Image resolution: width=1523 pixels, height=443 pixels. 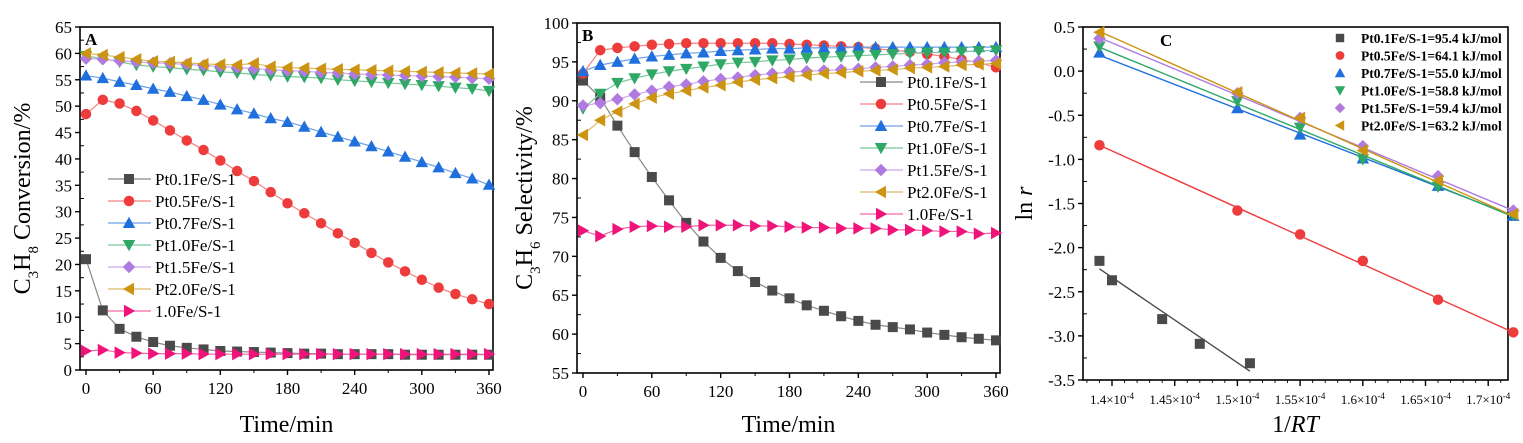 What do you see at coordinates (1296, 425) in the screenshot?
I see `x-axis-title: 1/RT` at bounding box center [1296, 425].